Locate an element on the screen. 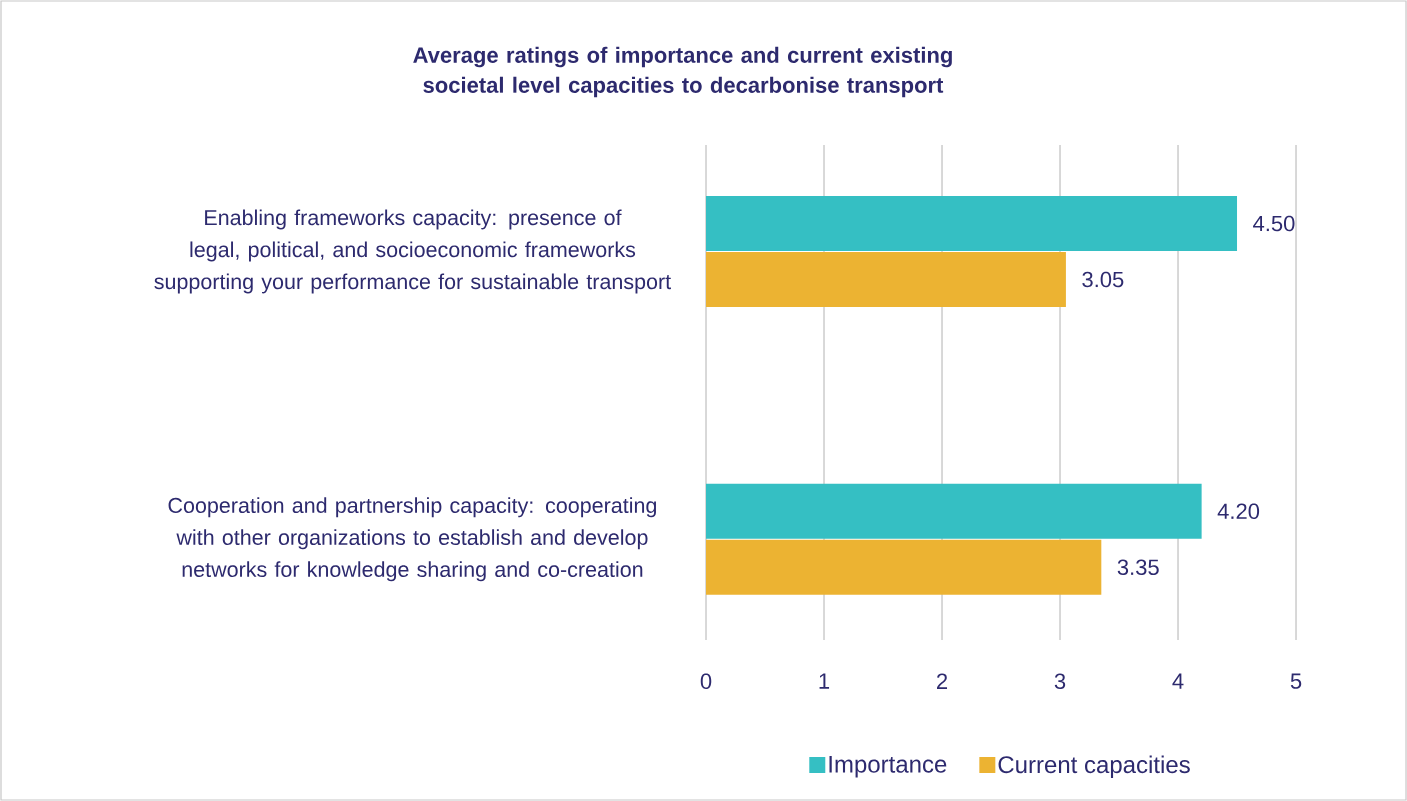 This screenshot has width=1407, height=801. data-label: 3.05 is located at coordinates (1103, 279).